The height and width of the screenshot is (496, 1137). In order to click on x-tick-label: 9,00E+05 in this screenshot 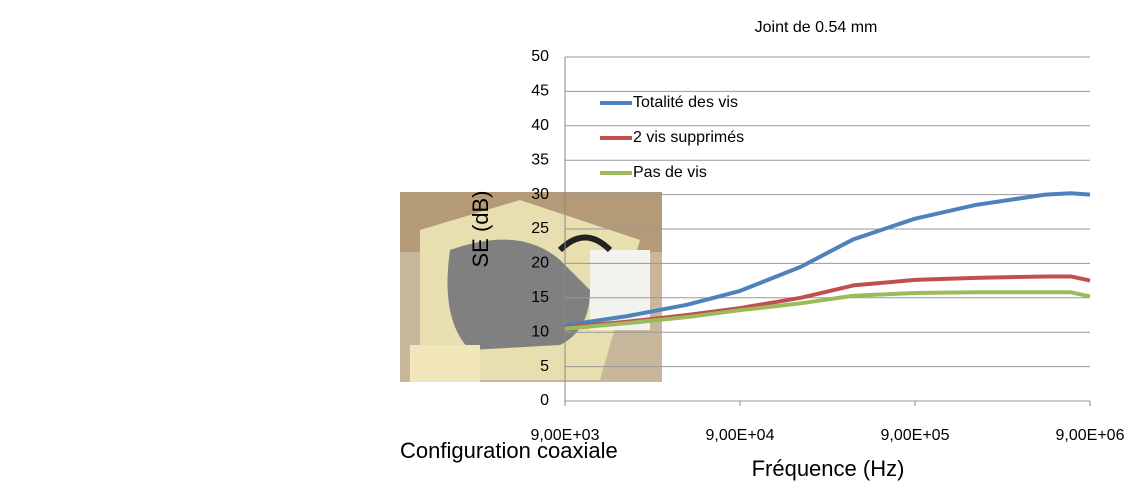, I will do `click(915, 435)`.